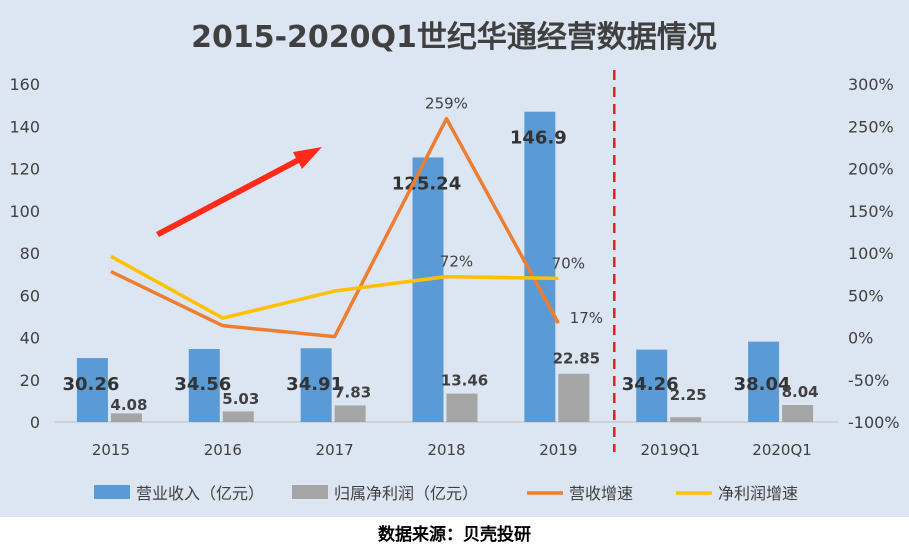 This screenshot has width=909, height=555. I want to click on y-left-tick: 160, so click(24, 84).